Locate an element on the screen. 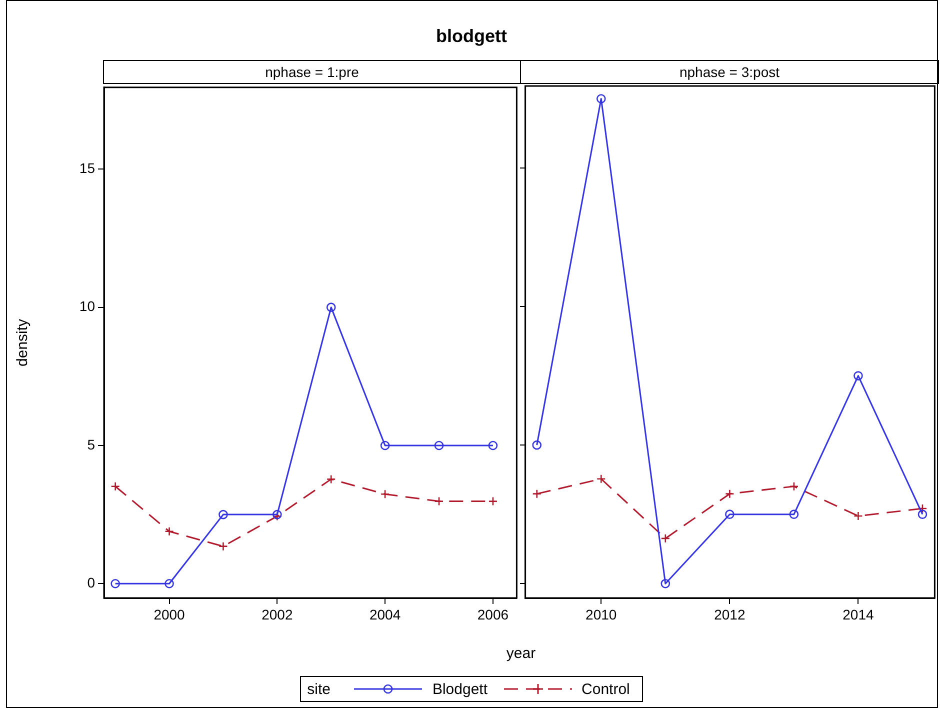  x-tick-label: 2002 is located at coordinates (277, 614).